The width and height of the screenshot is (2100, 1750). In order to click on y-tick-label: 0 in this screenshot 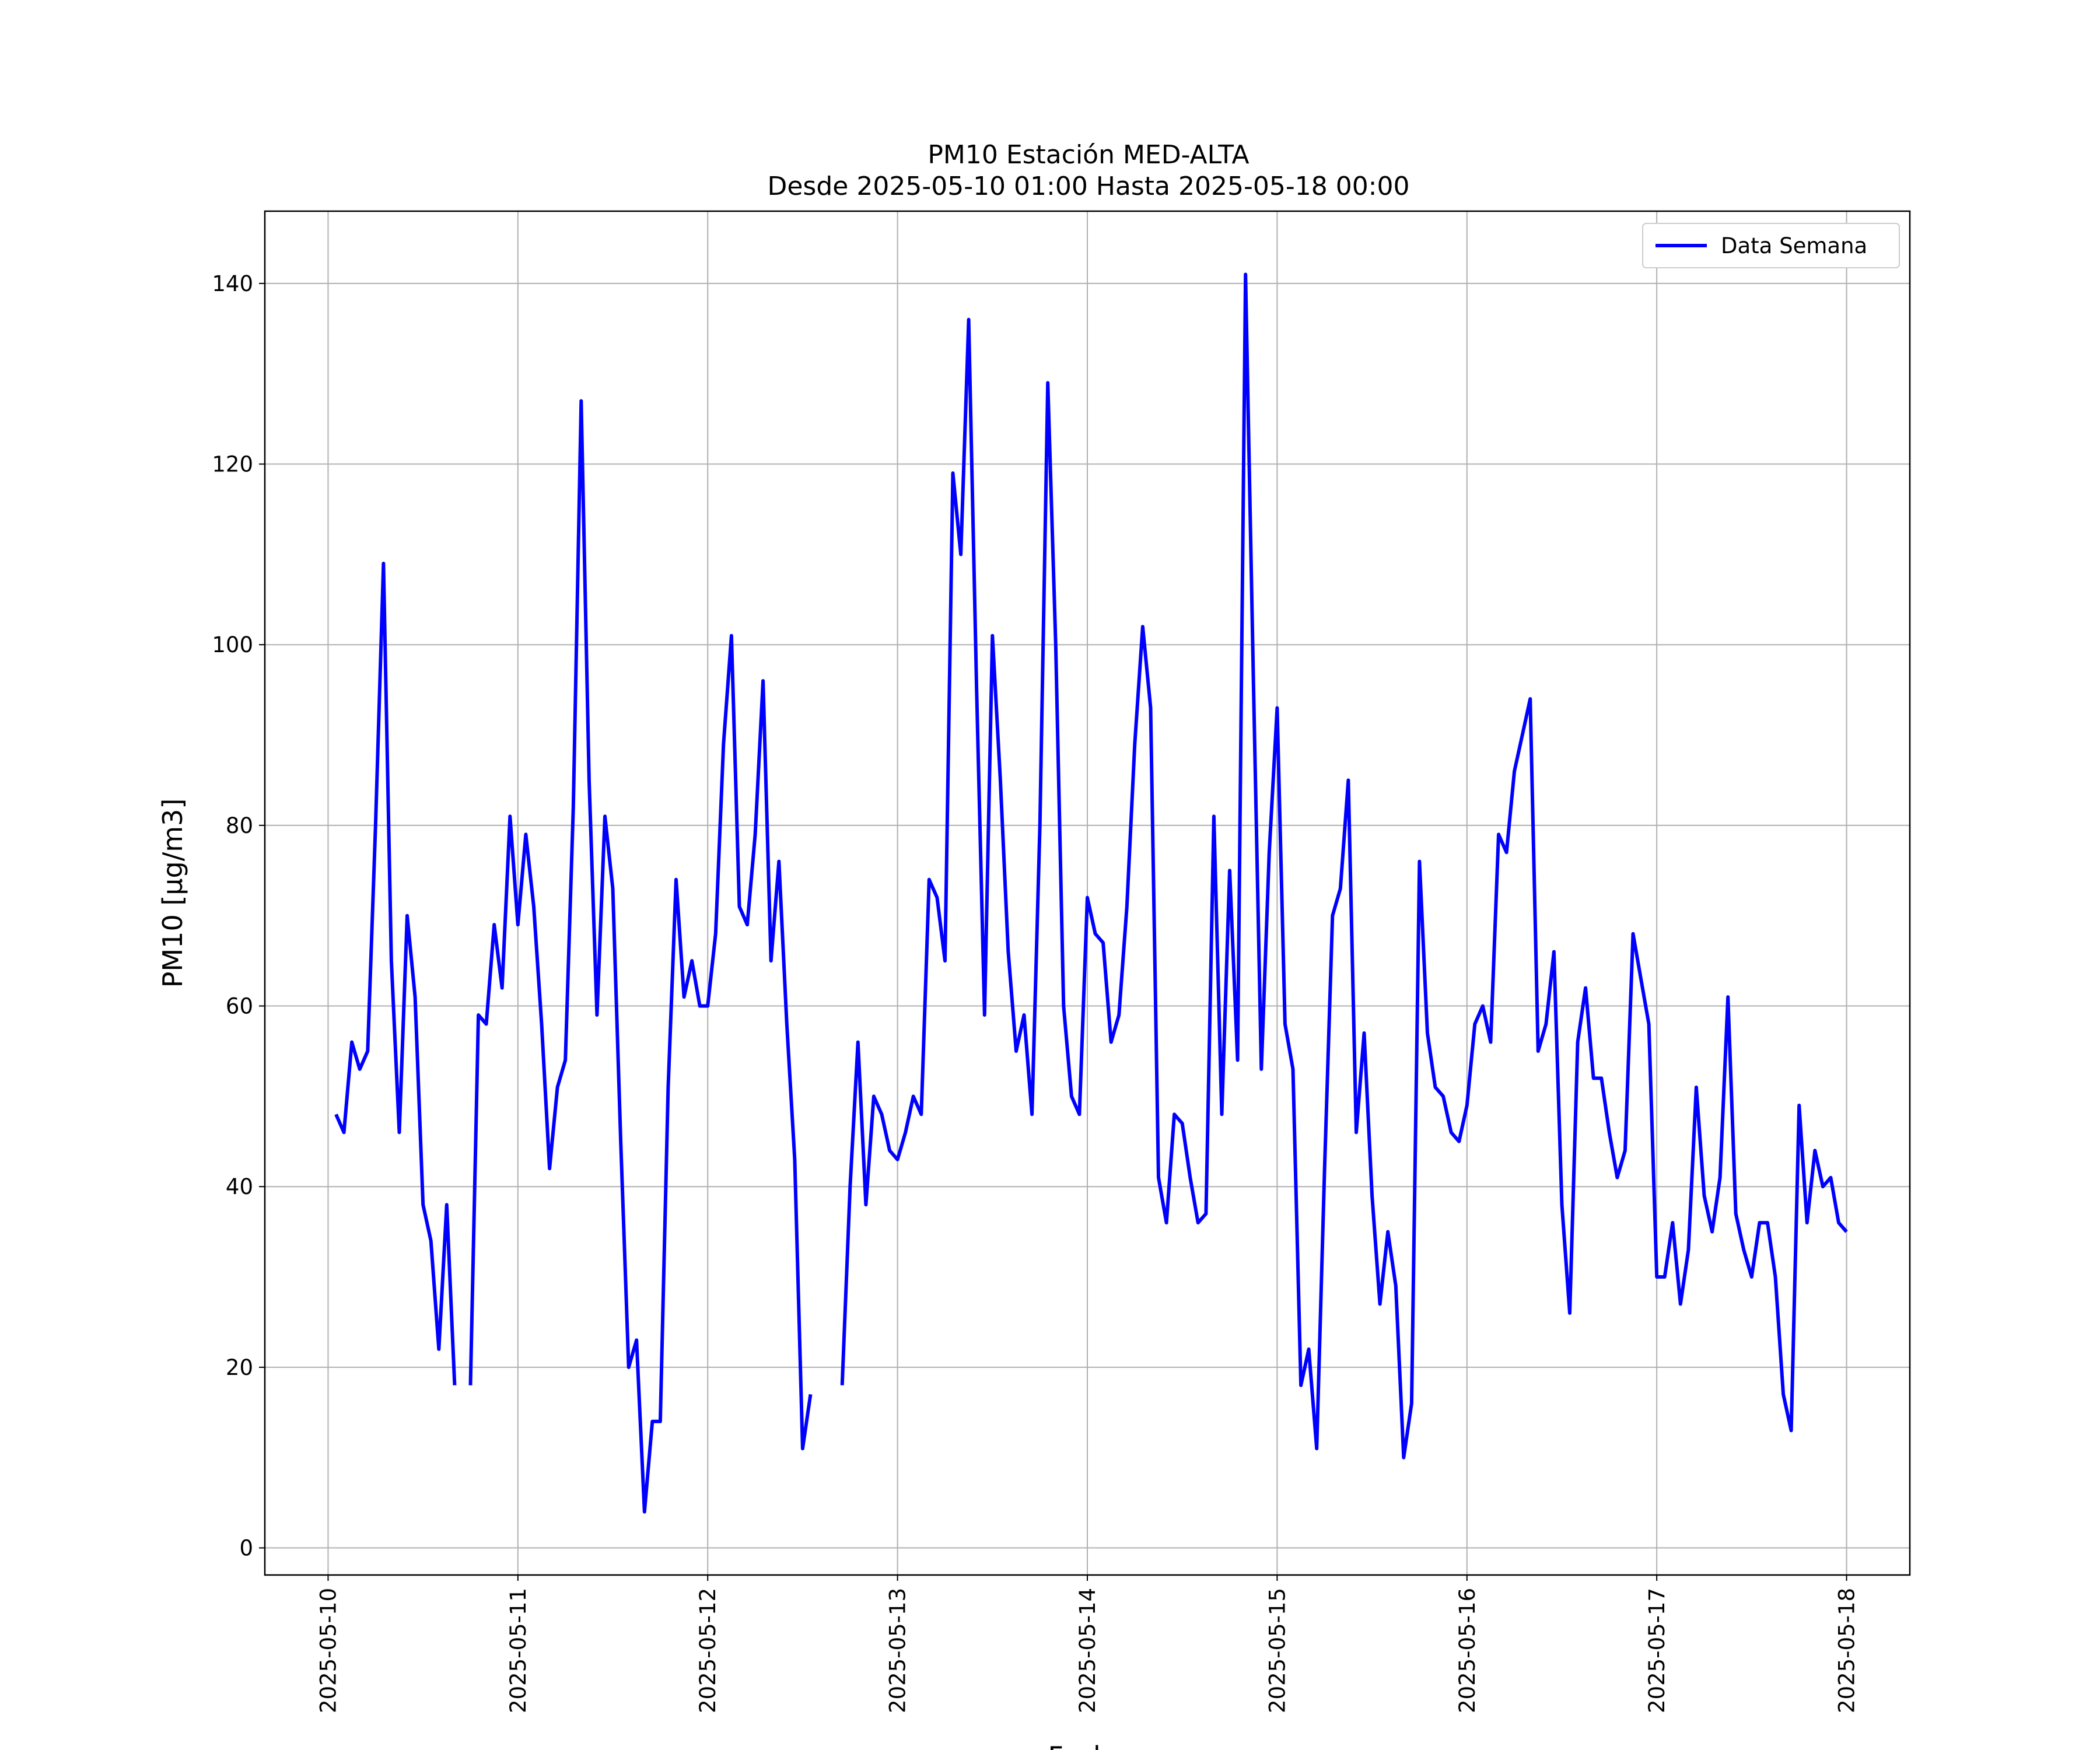, I will do `click(246, 1548)`.